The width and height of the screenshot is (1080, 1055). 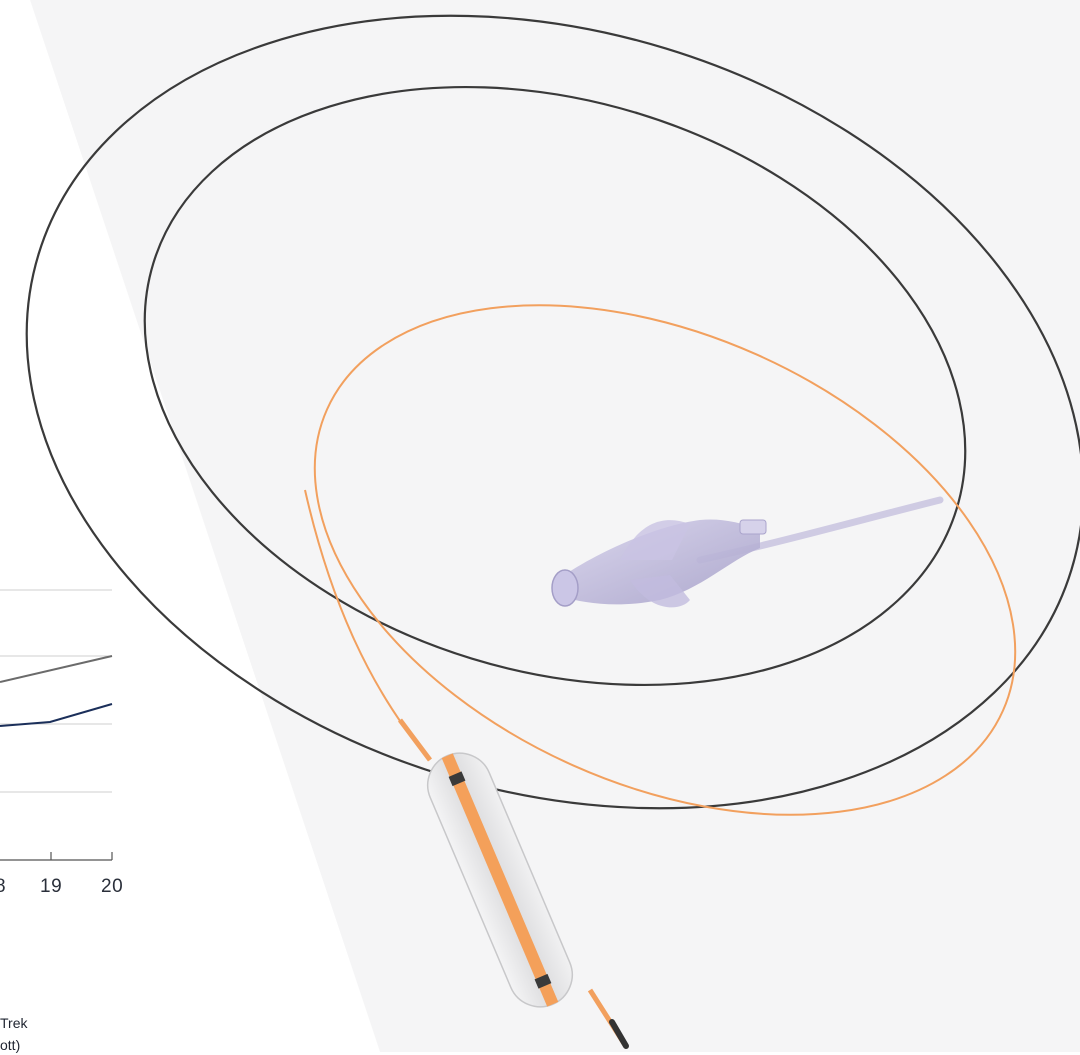 I want to click on catheter-hub, so click(x=659, y=563).